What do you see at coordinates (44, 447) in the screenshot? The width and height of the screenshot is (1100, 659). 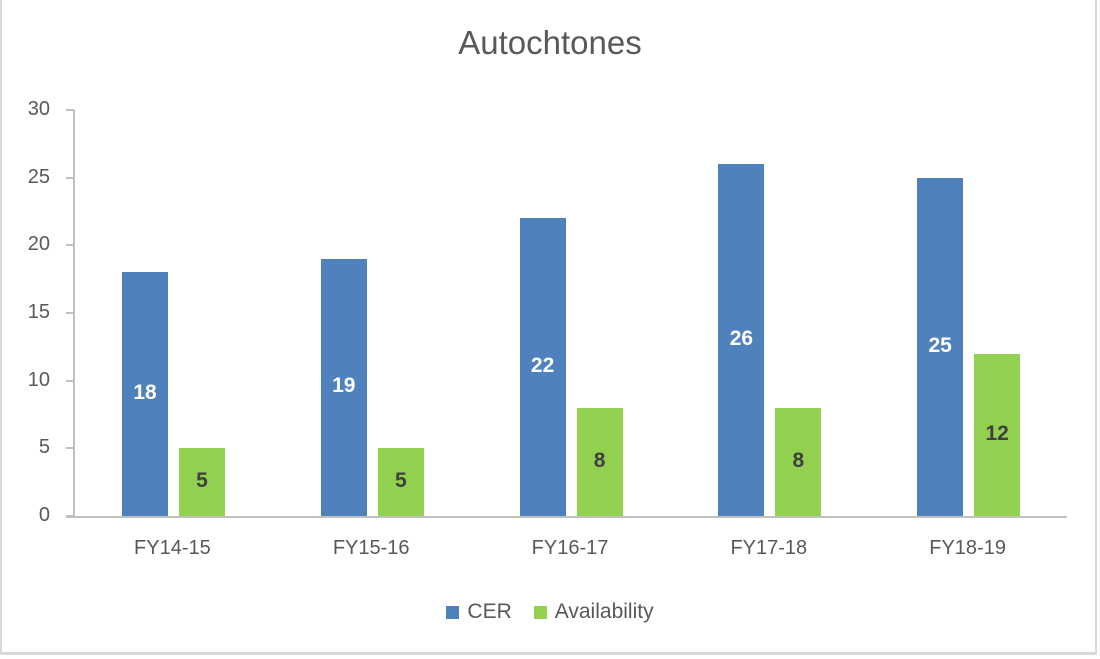 I see `y-tick-label: 5` at bounding box center [44, 447].